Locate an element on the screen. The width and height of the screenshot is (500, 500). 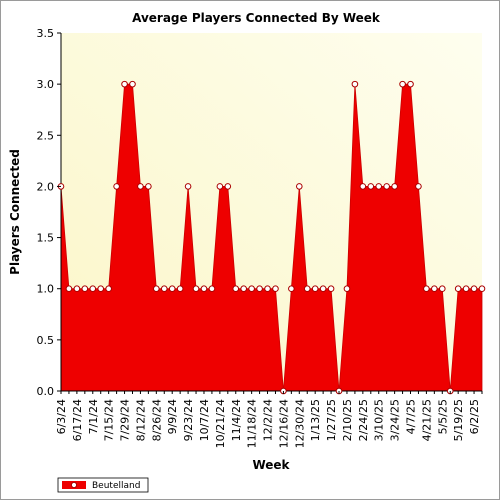
x-tick-label: 11/4/24 is located at coordinates (236, 420).